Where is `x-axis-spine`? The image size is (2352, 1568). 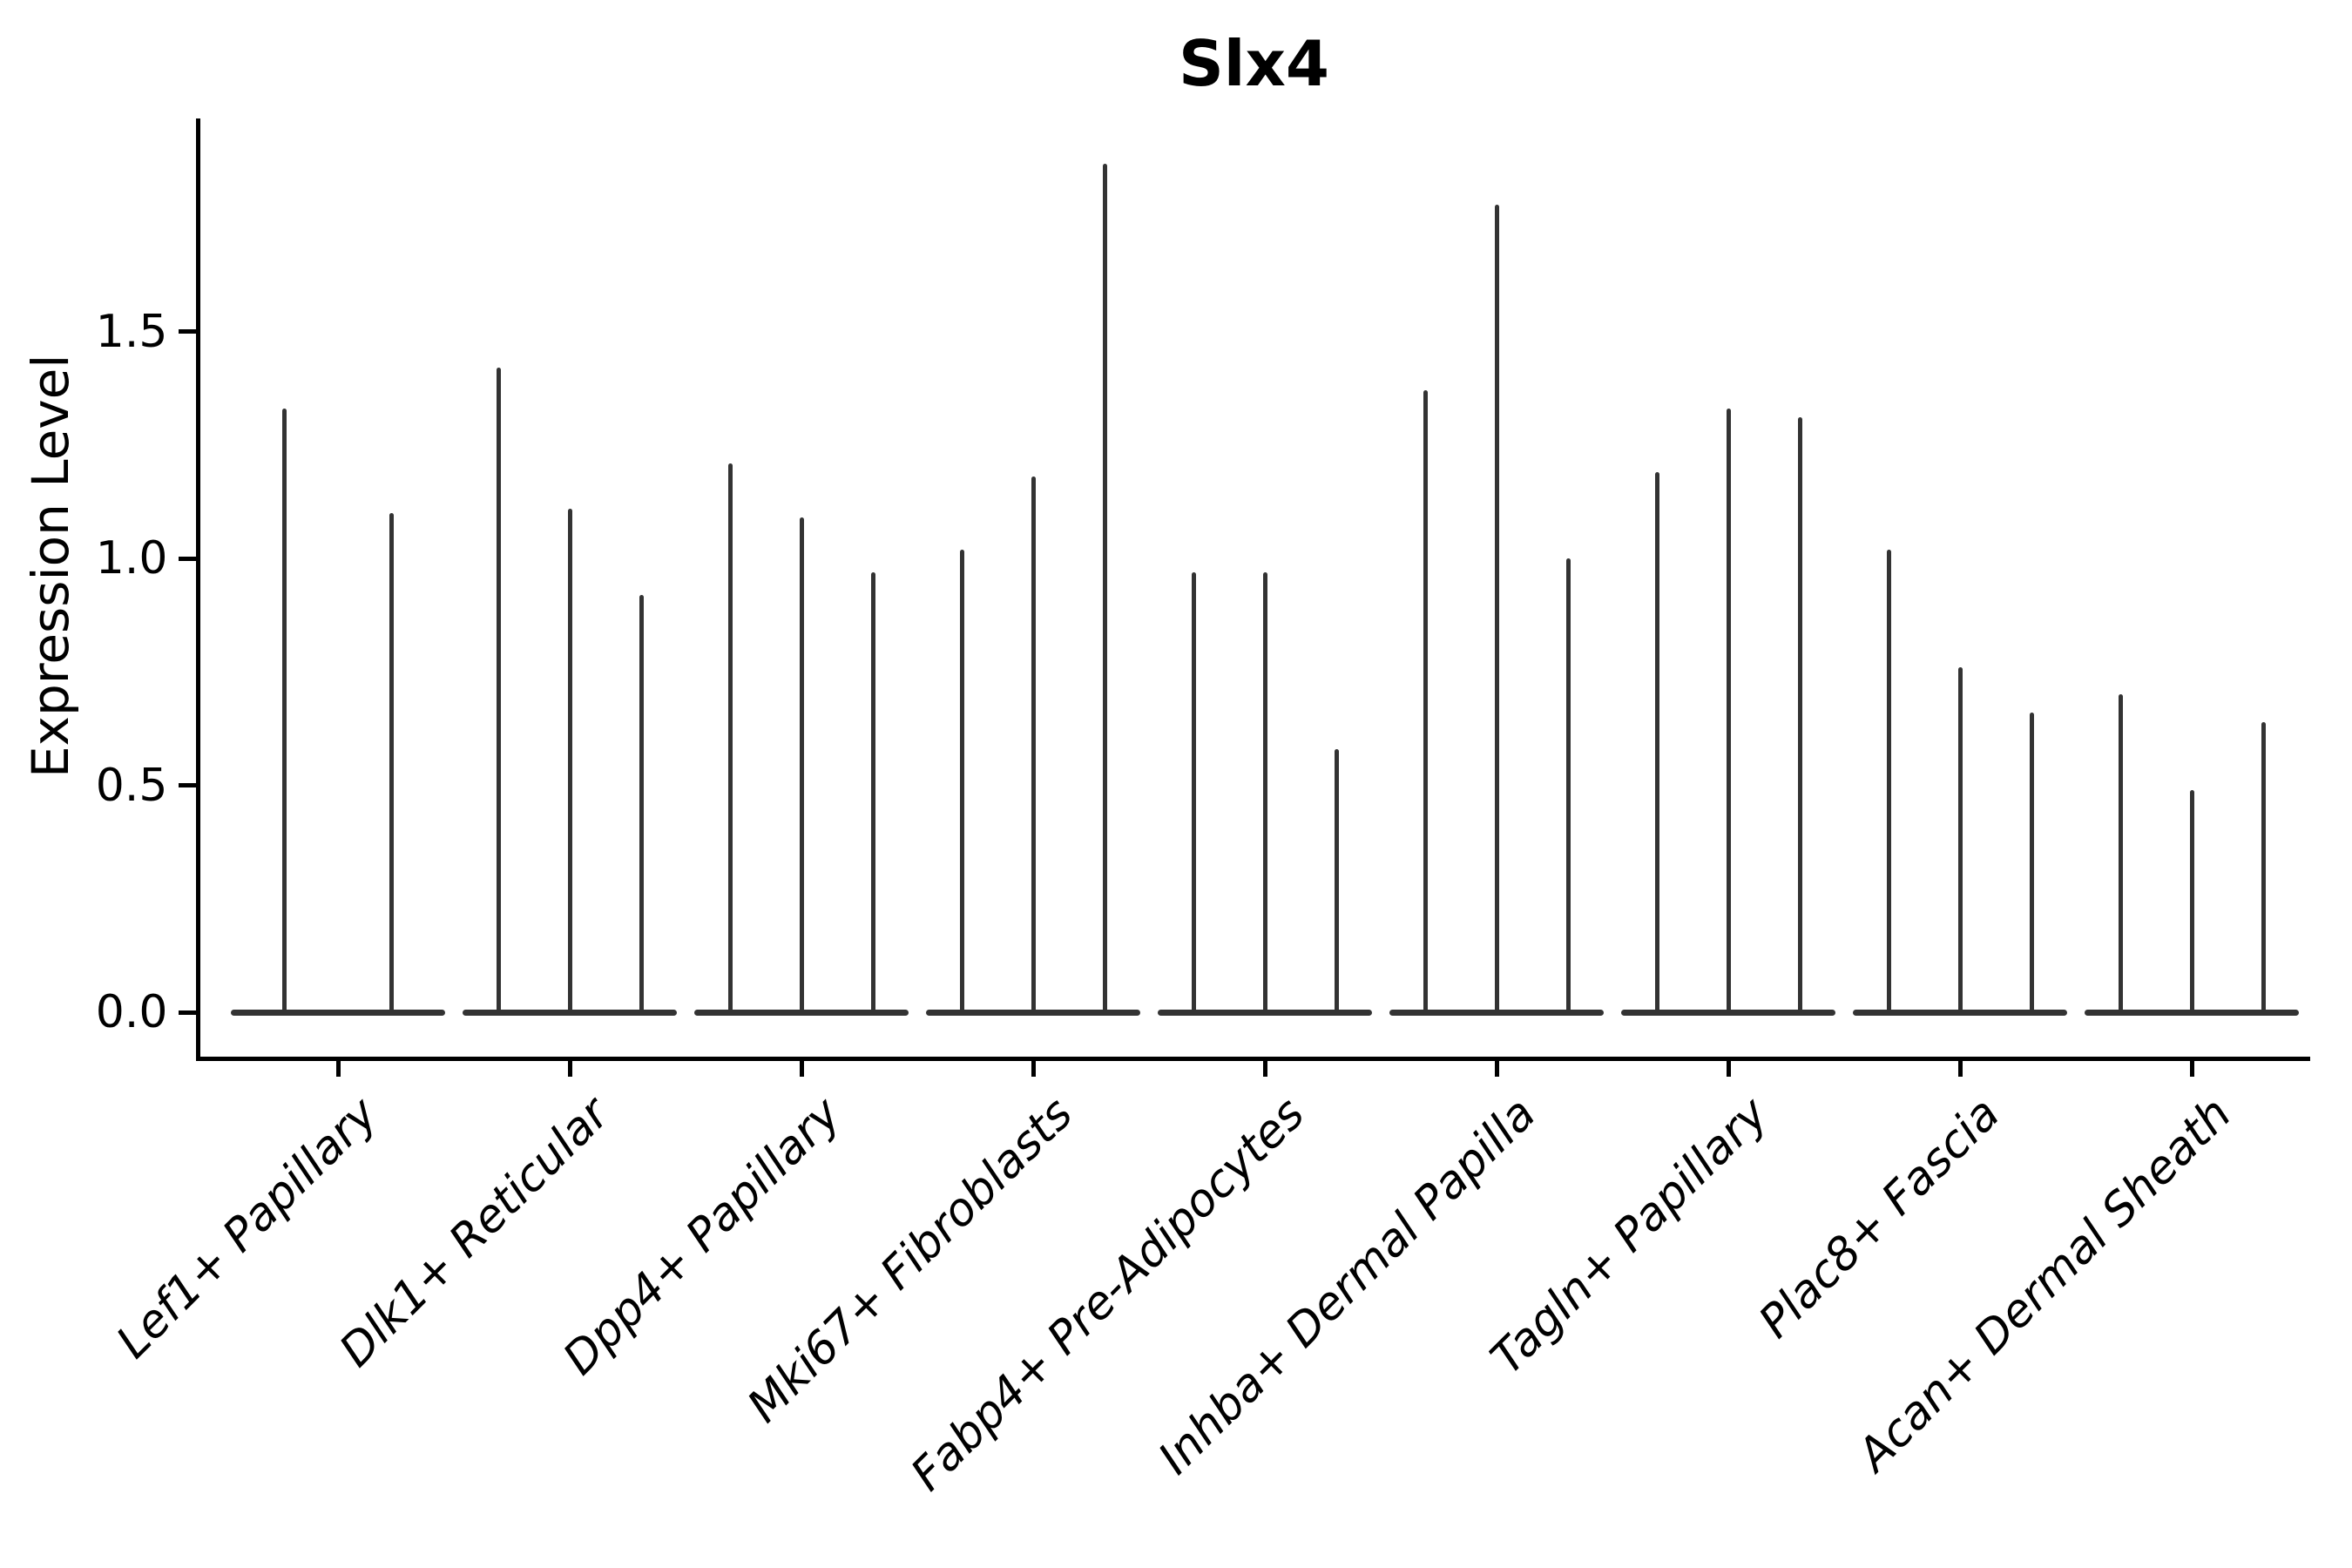 x-axis-spine is located at coordinates (1252, 1058).